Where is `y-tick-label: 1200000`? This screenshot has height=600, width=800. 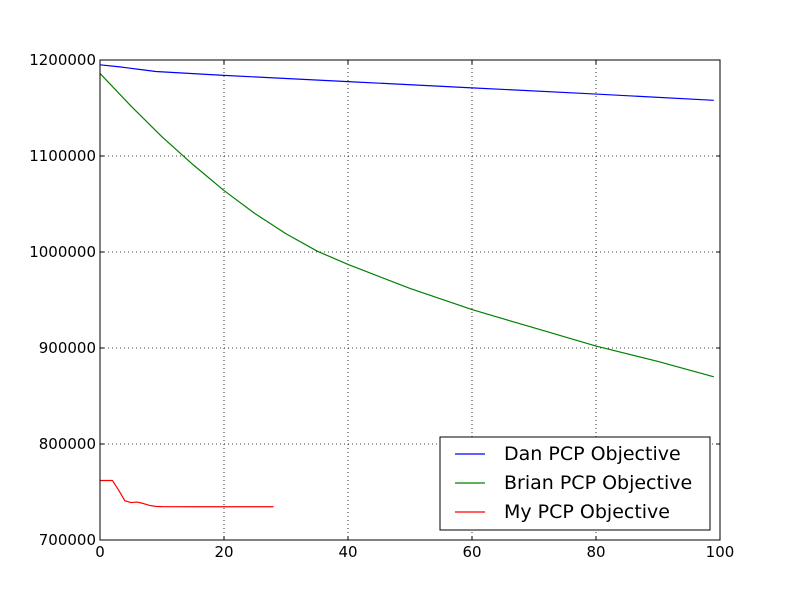
y-tick-label: 1200000 is located at coordinates (62, 60).